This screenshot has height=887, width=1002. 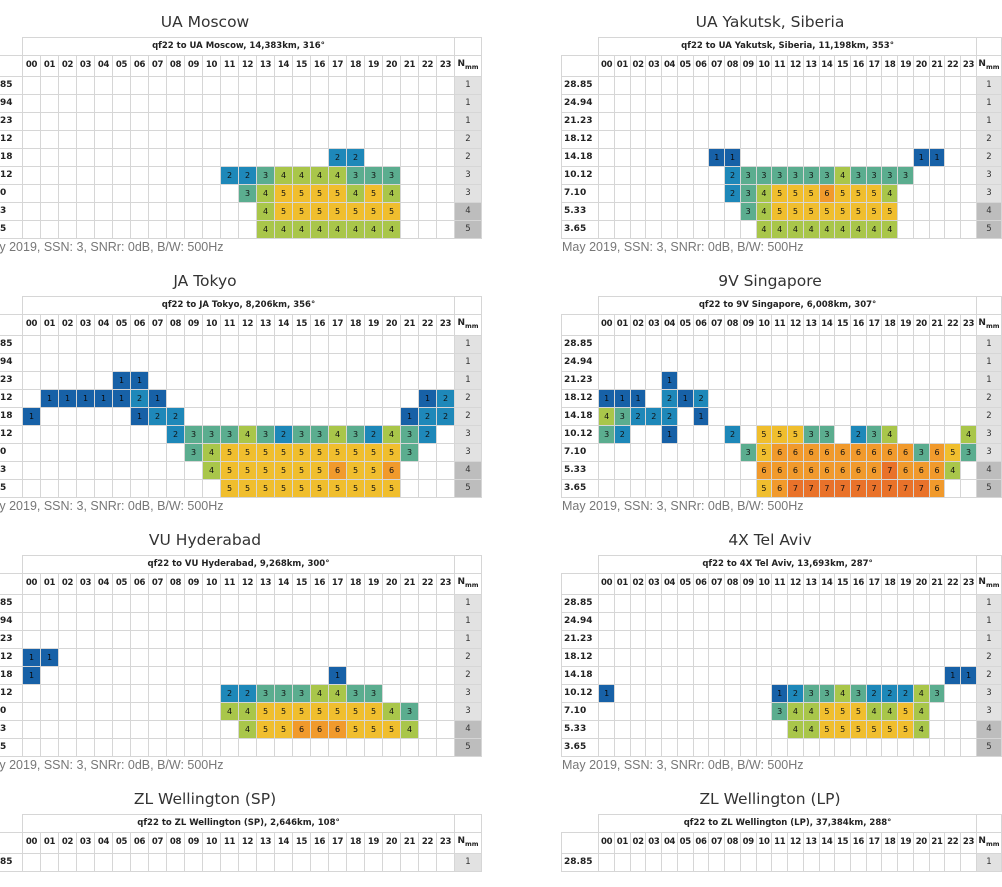 I want to click on hour-label: 10, so click(x=764, y=584).